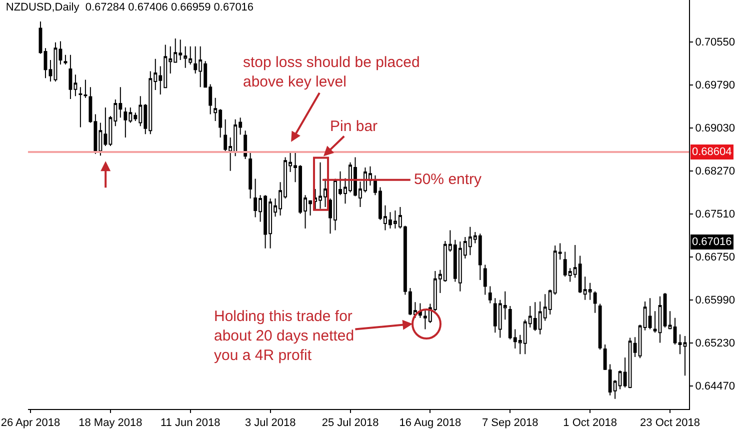 The width and height of the screenshot is (735, 429). I want to click on annotation: Pin bar, so click(354, 126).